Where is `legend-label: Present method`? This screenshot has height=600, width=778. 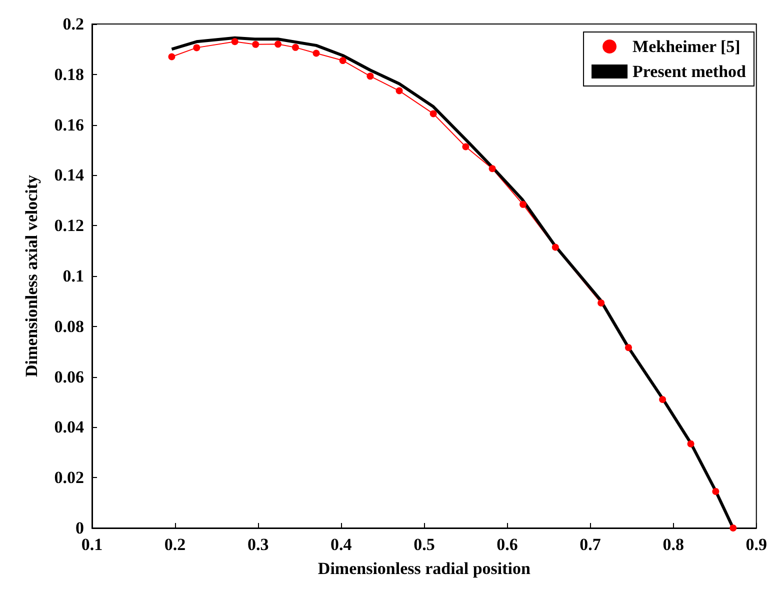
legend-label: Present method is located at coordinates (689, 71).